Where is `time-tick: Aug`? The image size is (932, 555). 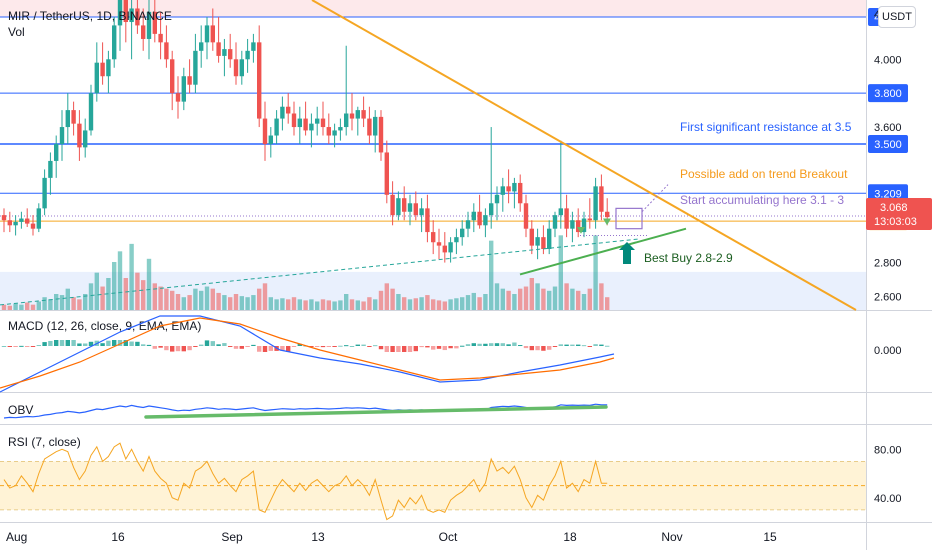 time-tick: Aug is located at coordinates (16, 537).